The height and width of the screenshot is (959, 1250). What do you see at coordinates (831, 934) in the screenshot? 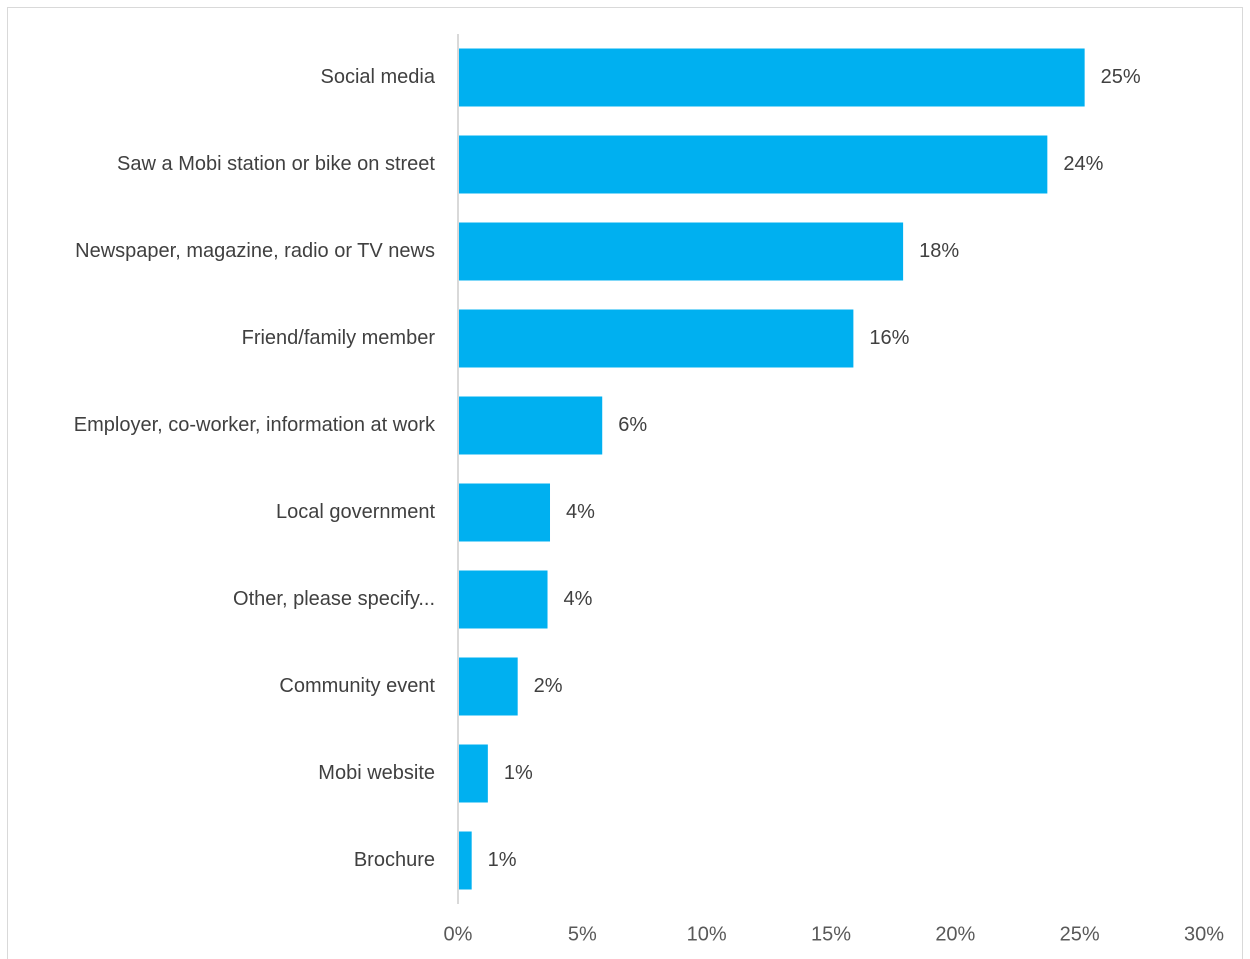
I see `x-tick-label-15: 15%` at bounding box center [831, 934].